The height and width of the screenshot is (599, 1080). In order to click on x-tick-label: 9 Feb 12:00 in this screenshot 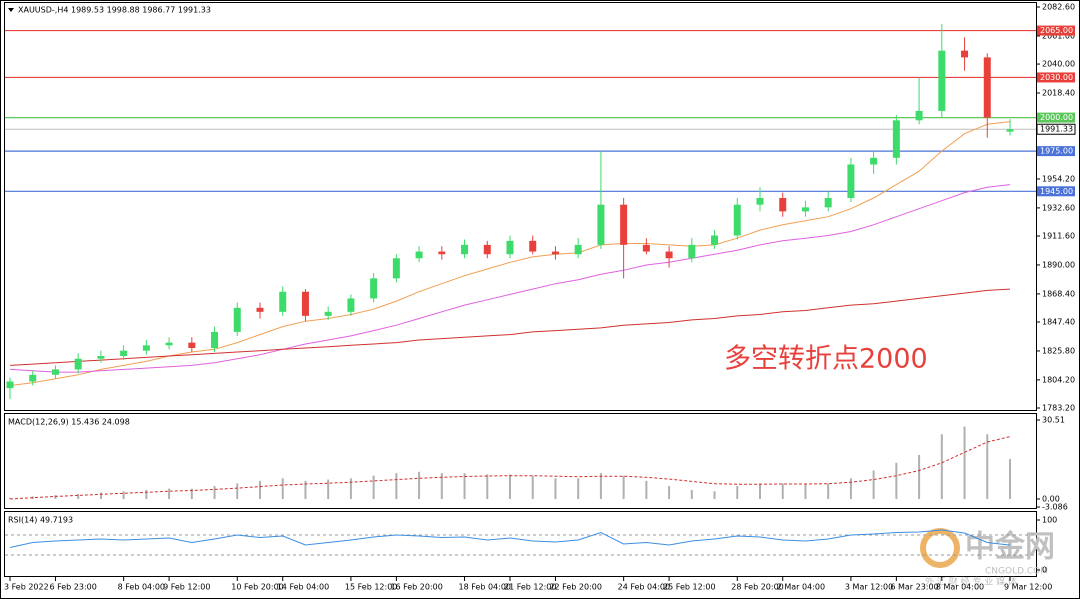, I will do `click(186, 587)`.